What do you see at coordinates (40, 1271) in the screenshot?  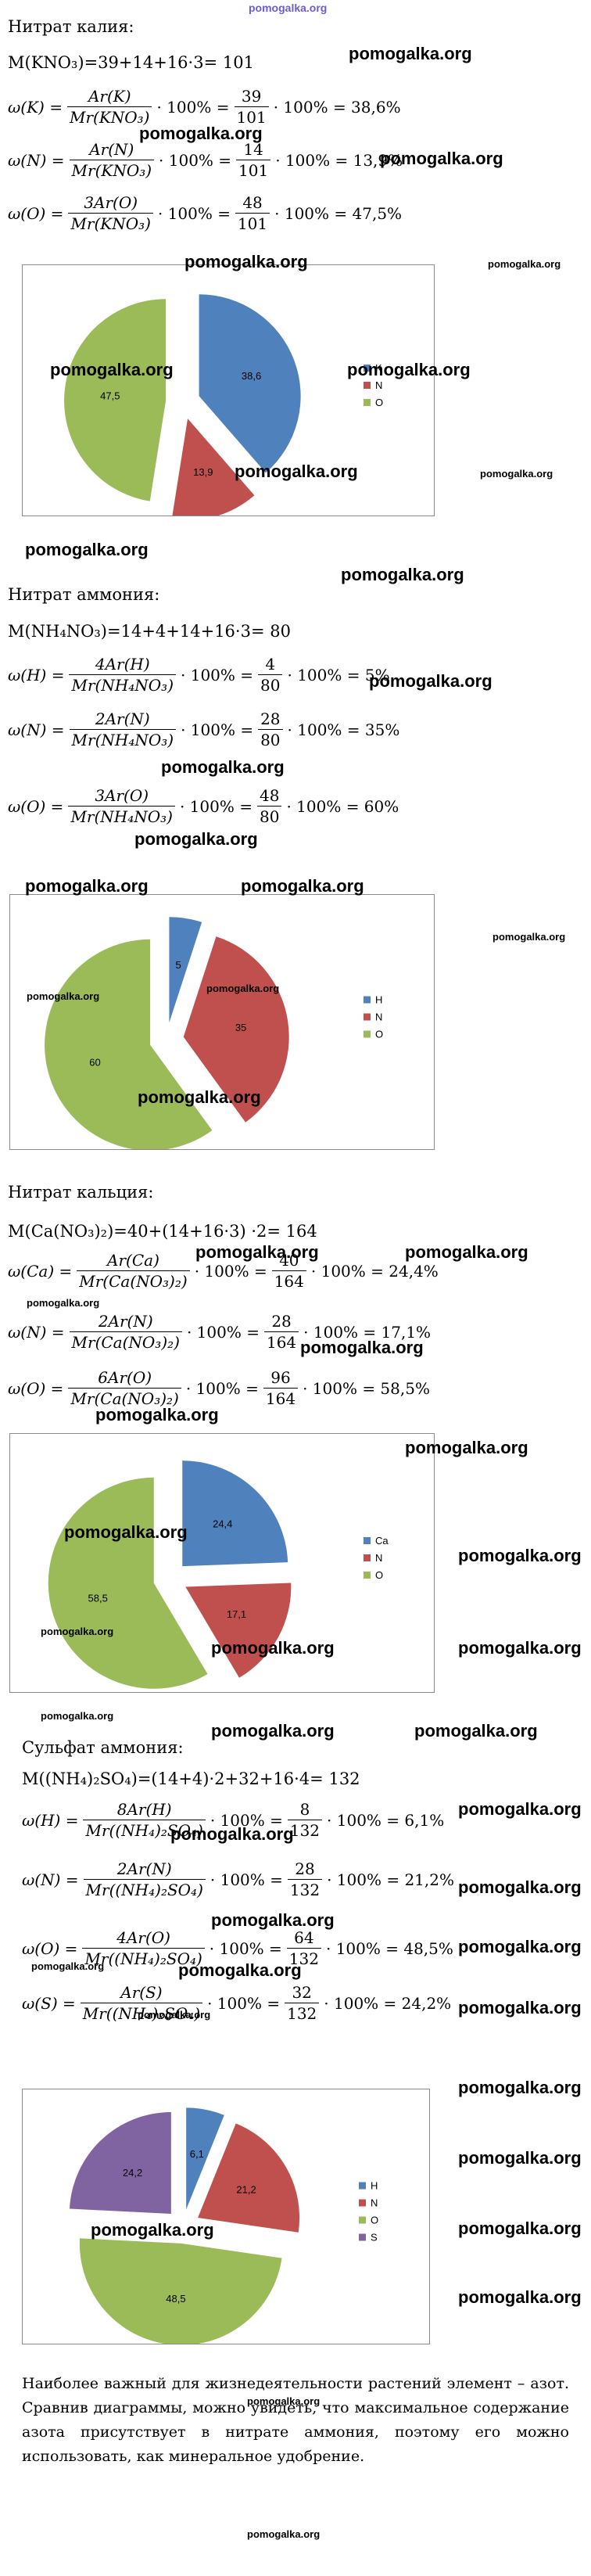 I see `formula-lhs: ω(Ca) =` at bounding box center [40, 1271].